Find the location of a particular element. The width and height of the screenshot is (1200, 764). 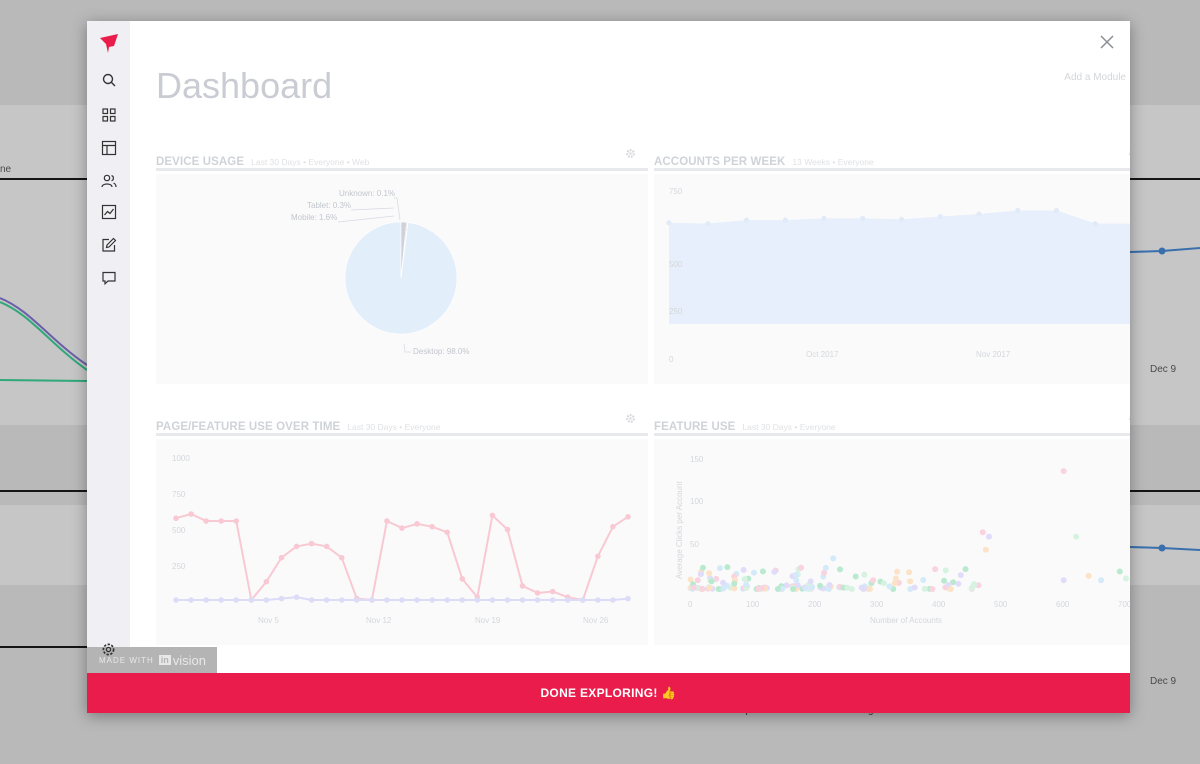

done-exploring-button: DONE EXPLORING! 👍 is located at coordinates (608, 693).